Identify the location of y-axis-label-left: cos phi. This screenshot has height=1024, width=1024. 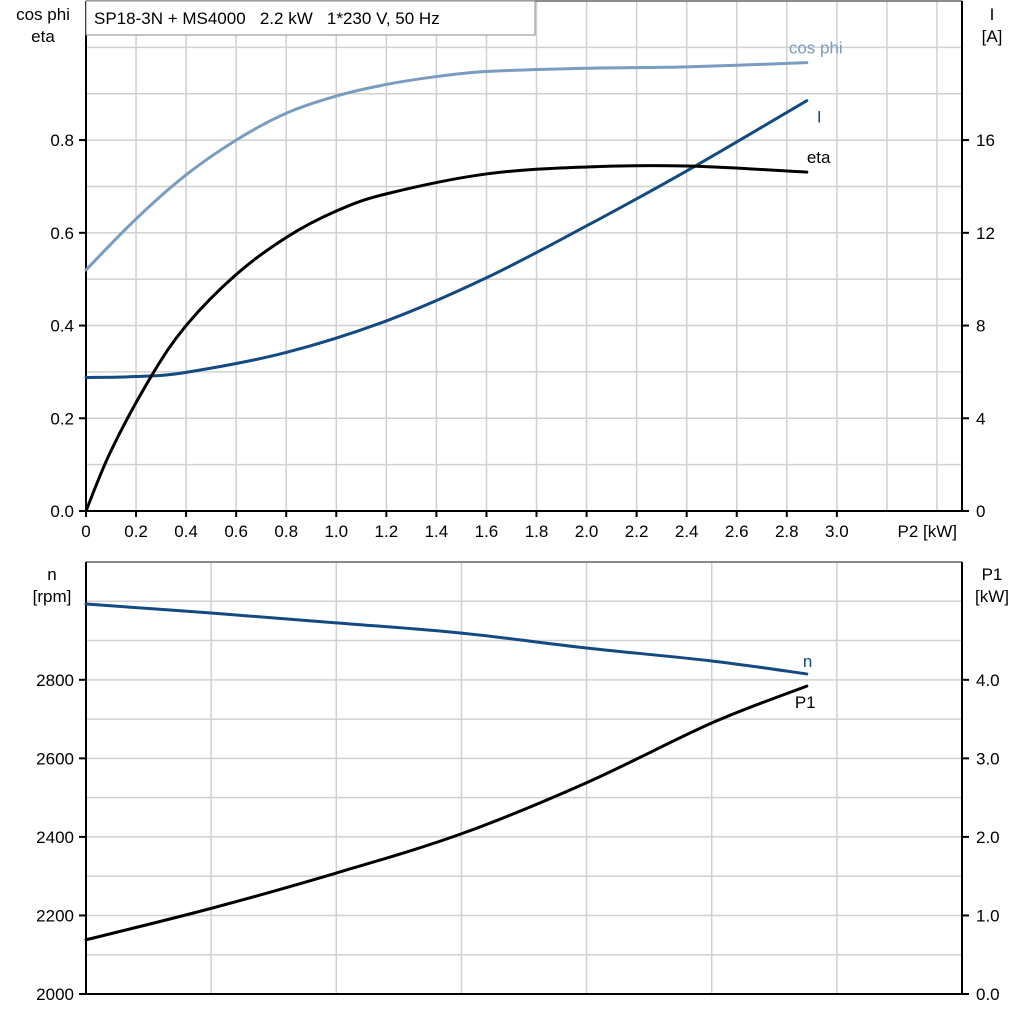
(43, 14).